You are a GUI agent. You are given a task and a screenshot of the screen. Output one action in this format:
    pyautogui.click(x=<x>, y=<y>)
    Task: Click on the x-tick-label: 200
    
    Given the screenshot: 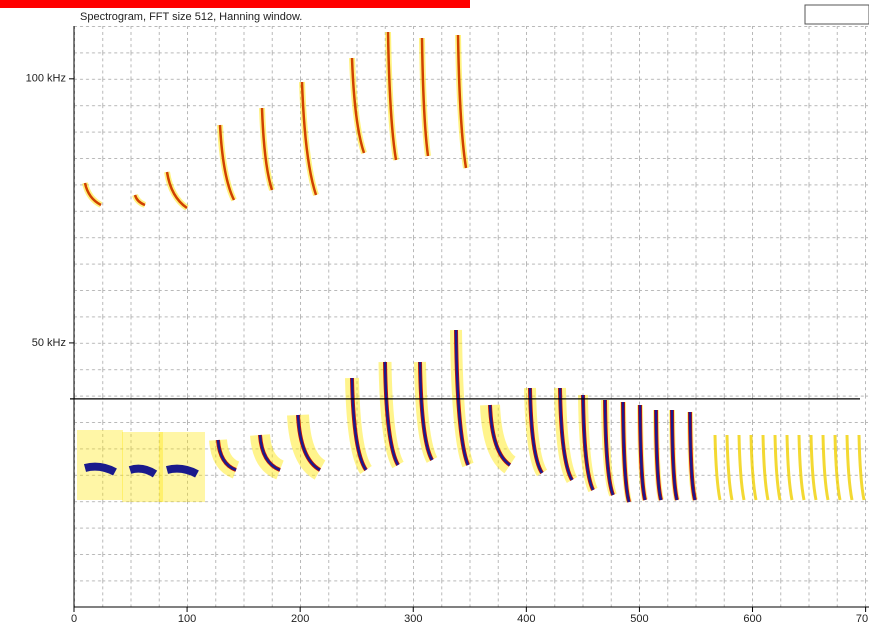 What is the action you would take?
    pyautogui.click(x=300, y=619)
    